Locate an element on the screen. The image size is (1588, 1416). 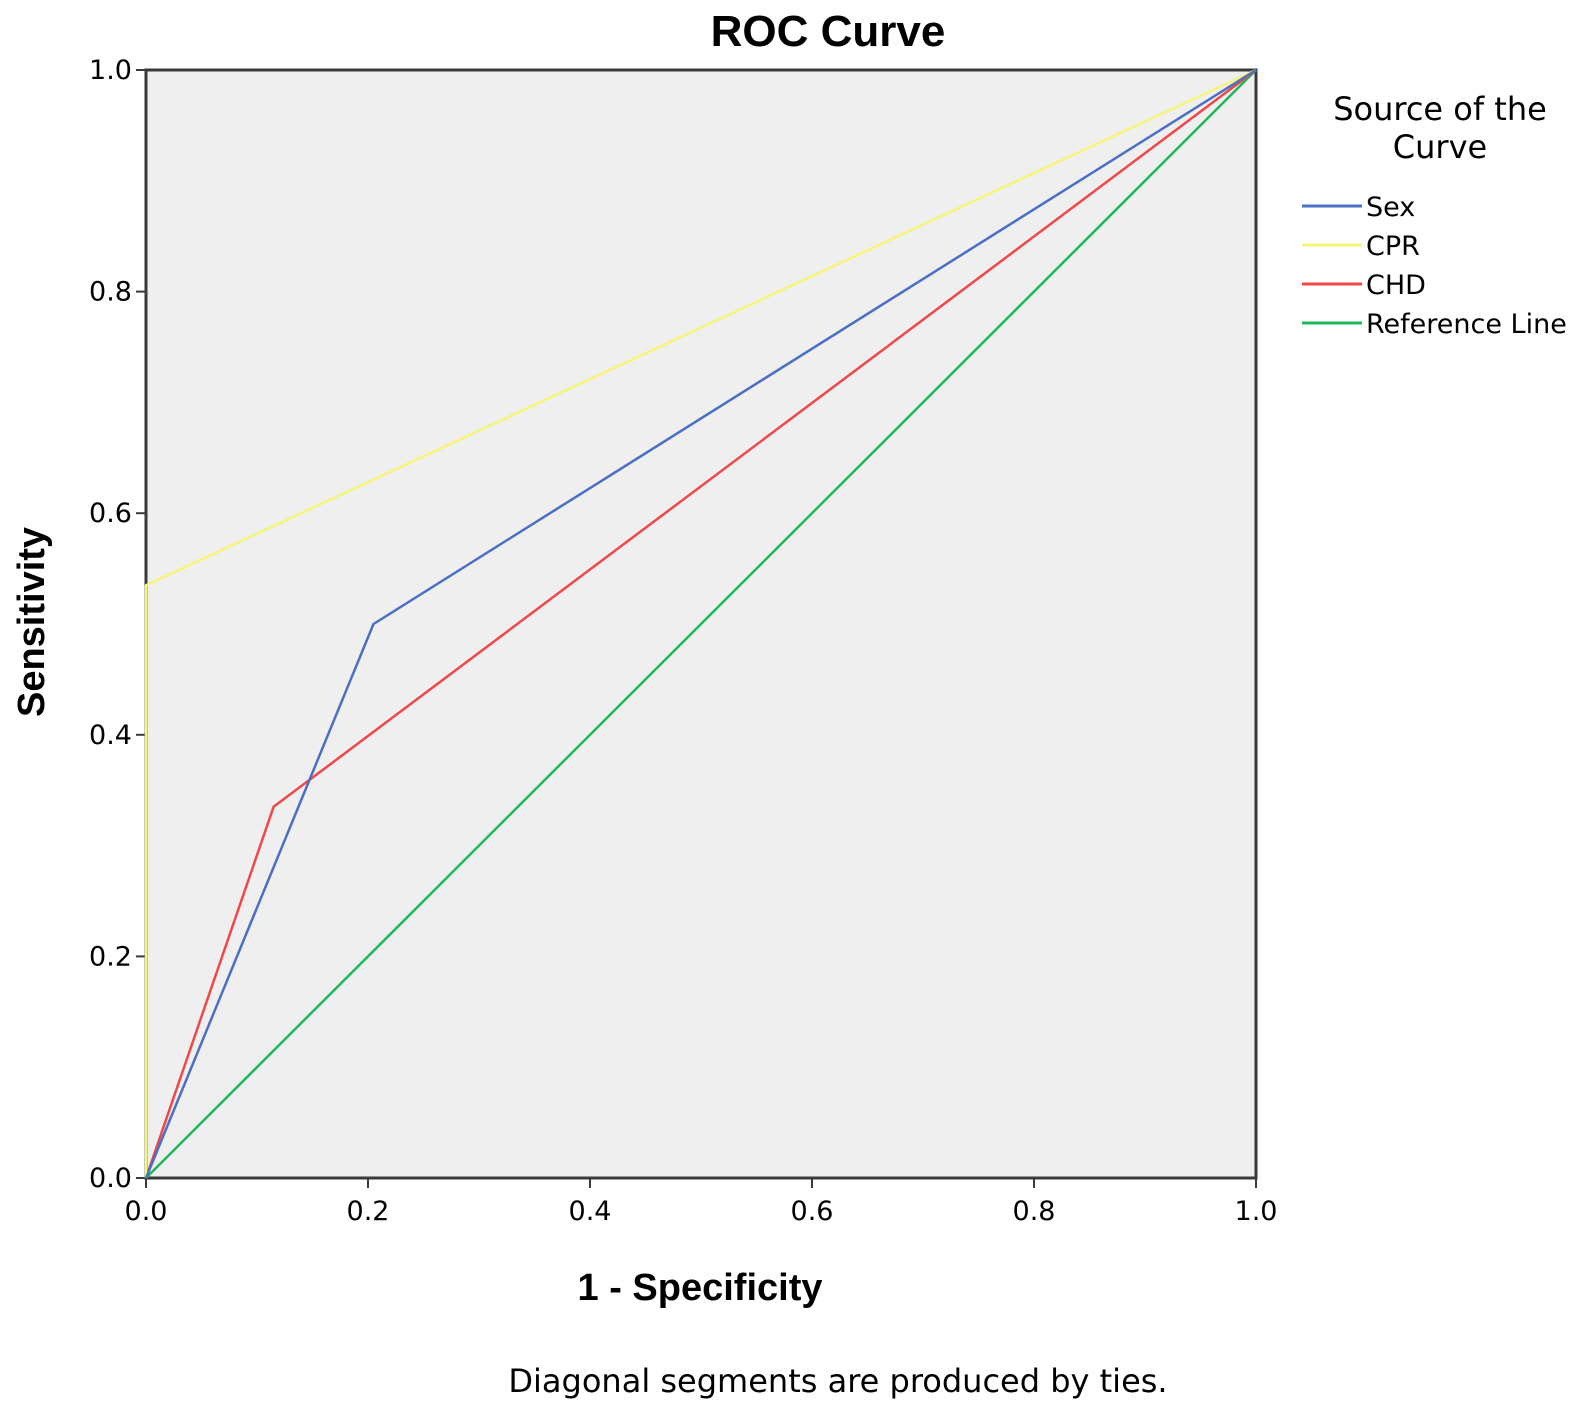
x-tick-label: 0.4 is located at coordinates (590, 1211).